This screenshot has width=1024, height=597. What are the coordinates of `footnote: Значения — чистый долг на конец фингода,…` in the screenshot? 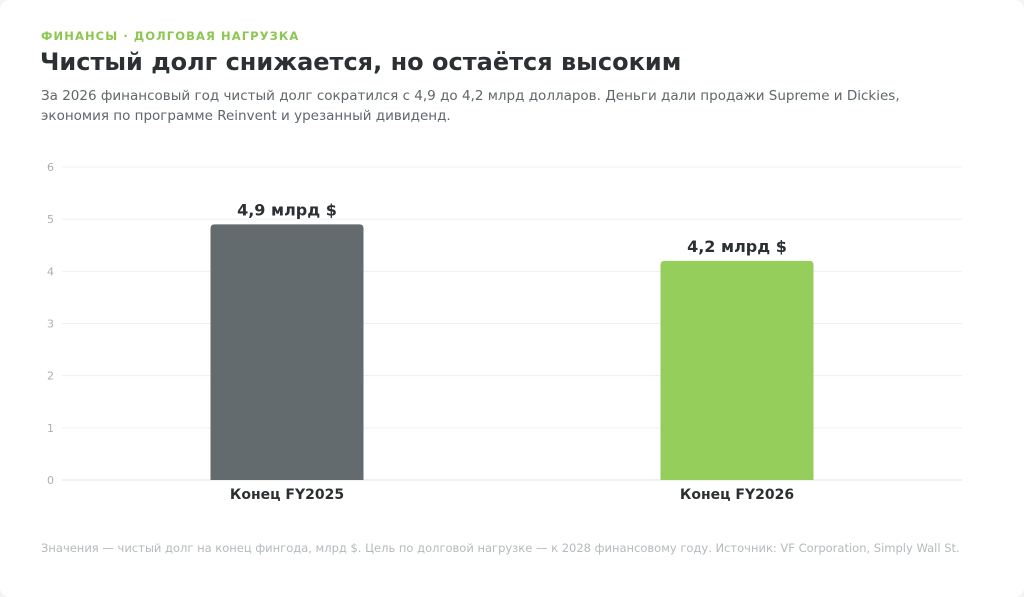 It's located at (500, 548).